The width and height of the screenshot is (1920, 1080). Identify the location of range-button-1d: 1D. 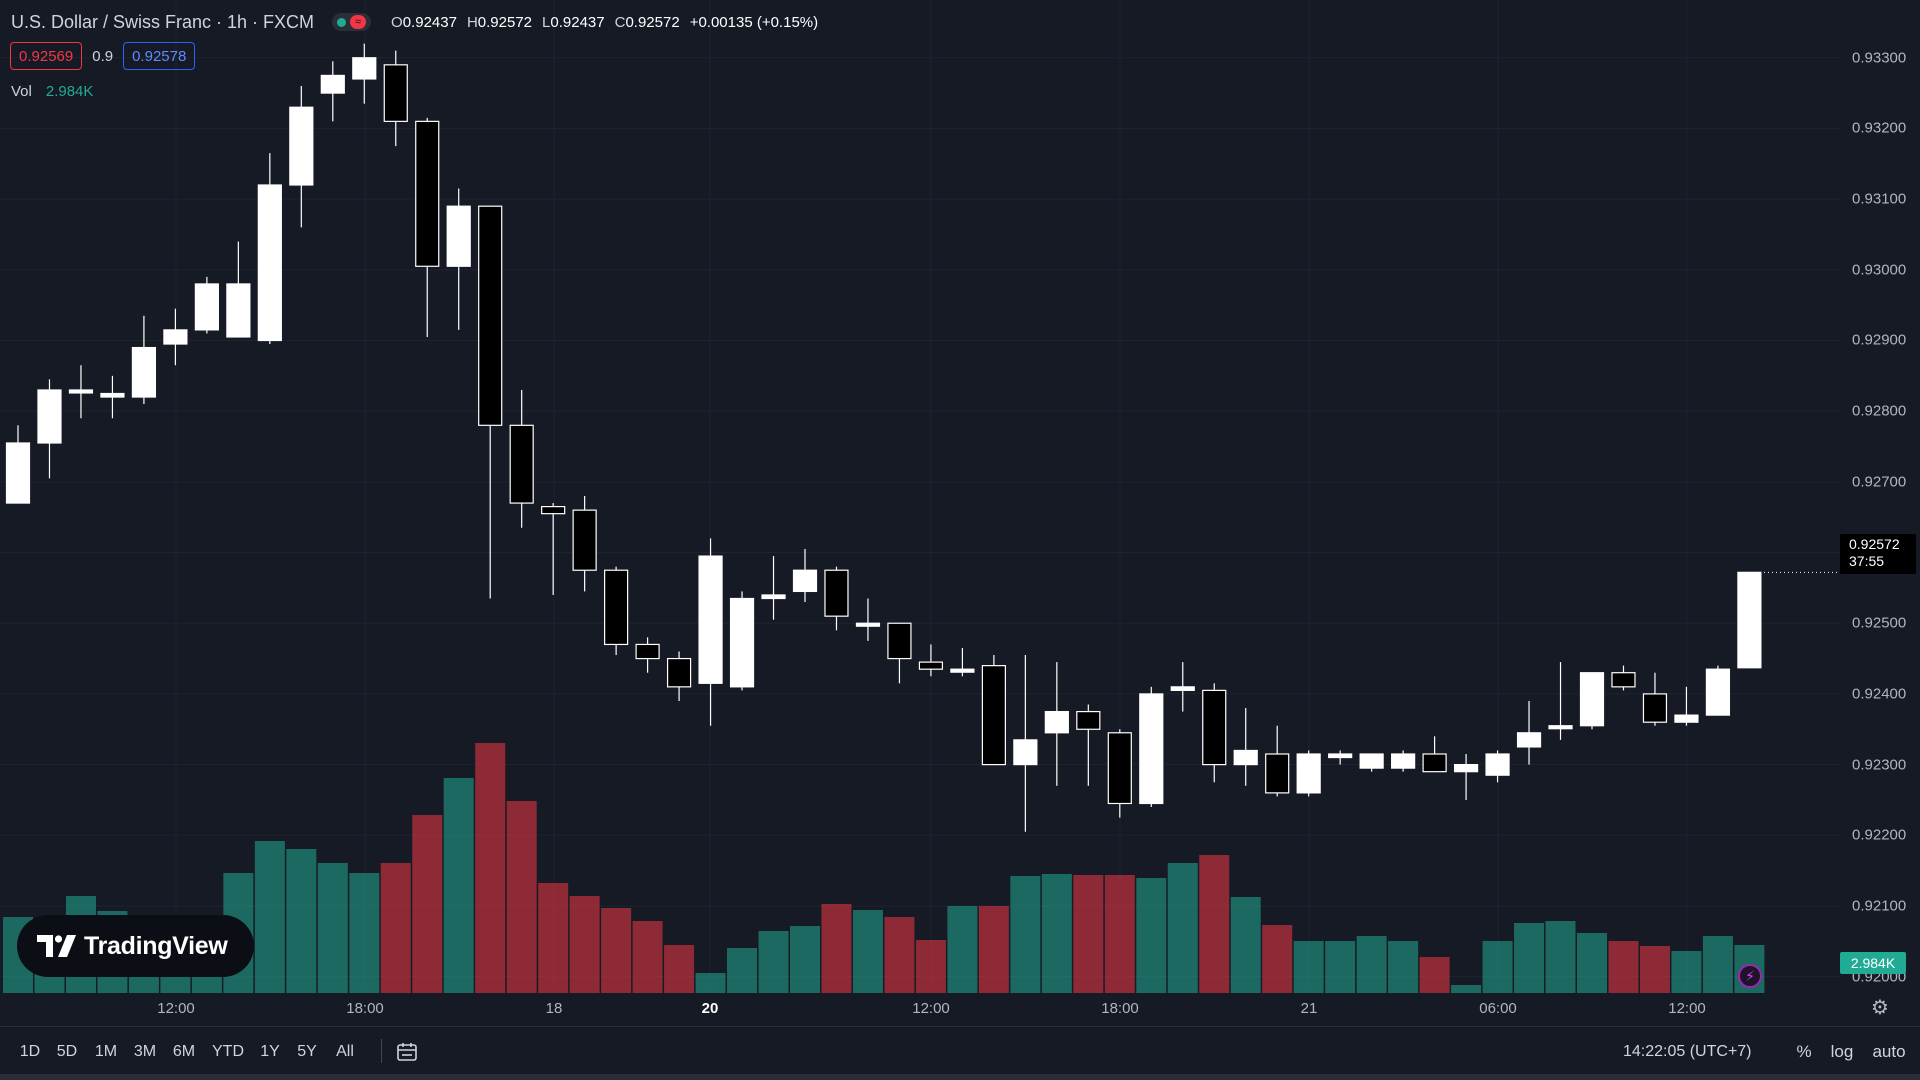
(30, 1051).